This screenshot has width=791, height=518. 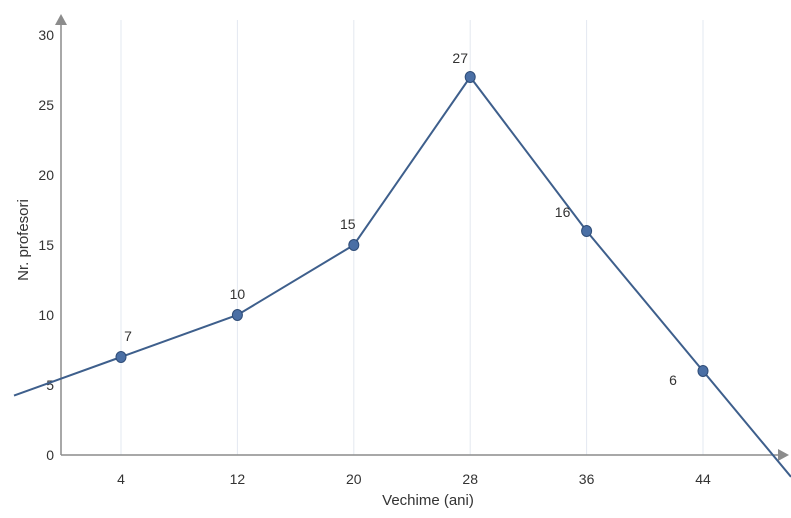 I want to click on x-tick-label-4: 4, so click(x=121, y=479).